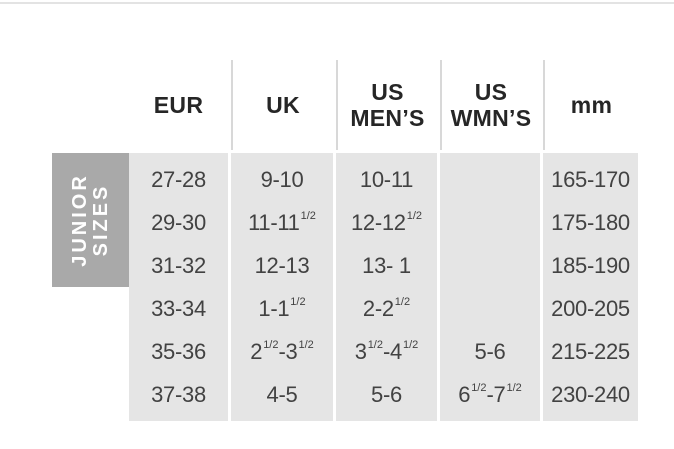  What do you see at coordinates (178, 179) in the screenshot?
I see `size-cell: 27-28` at bounding box center [178, 179].